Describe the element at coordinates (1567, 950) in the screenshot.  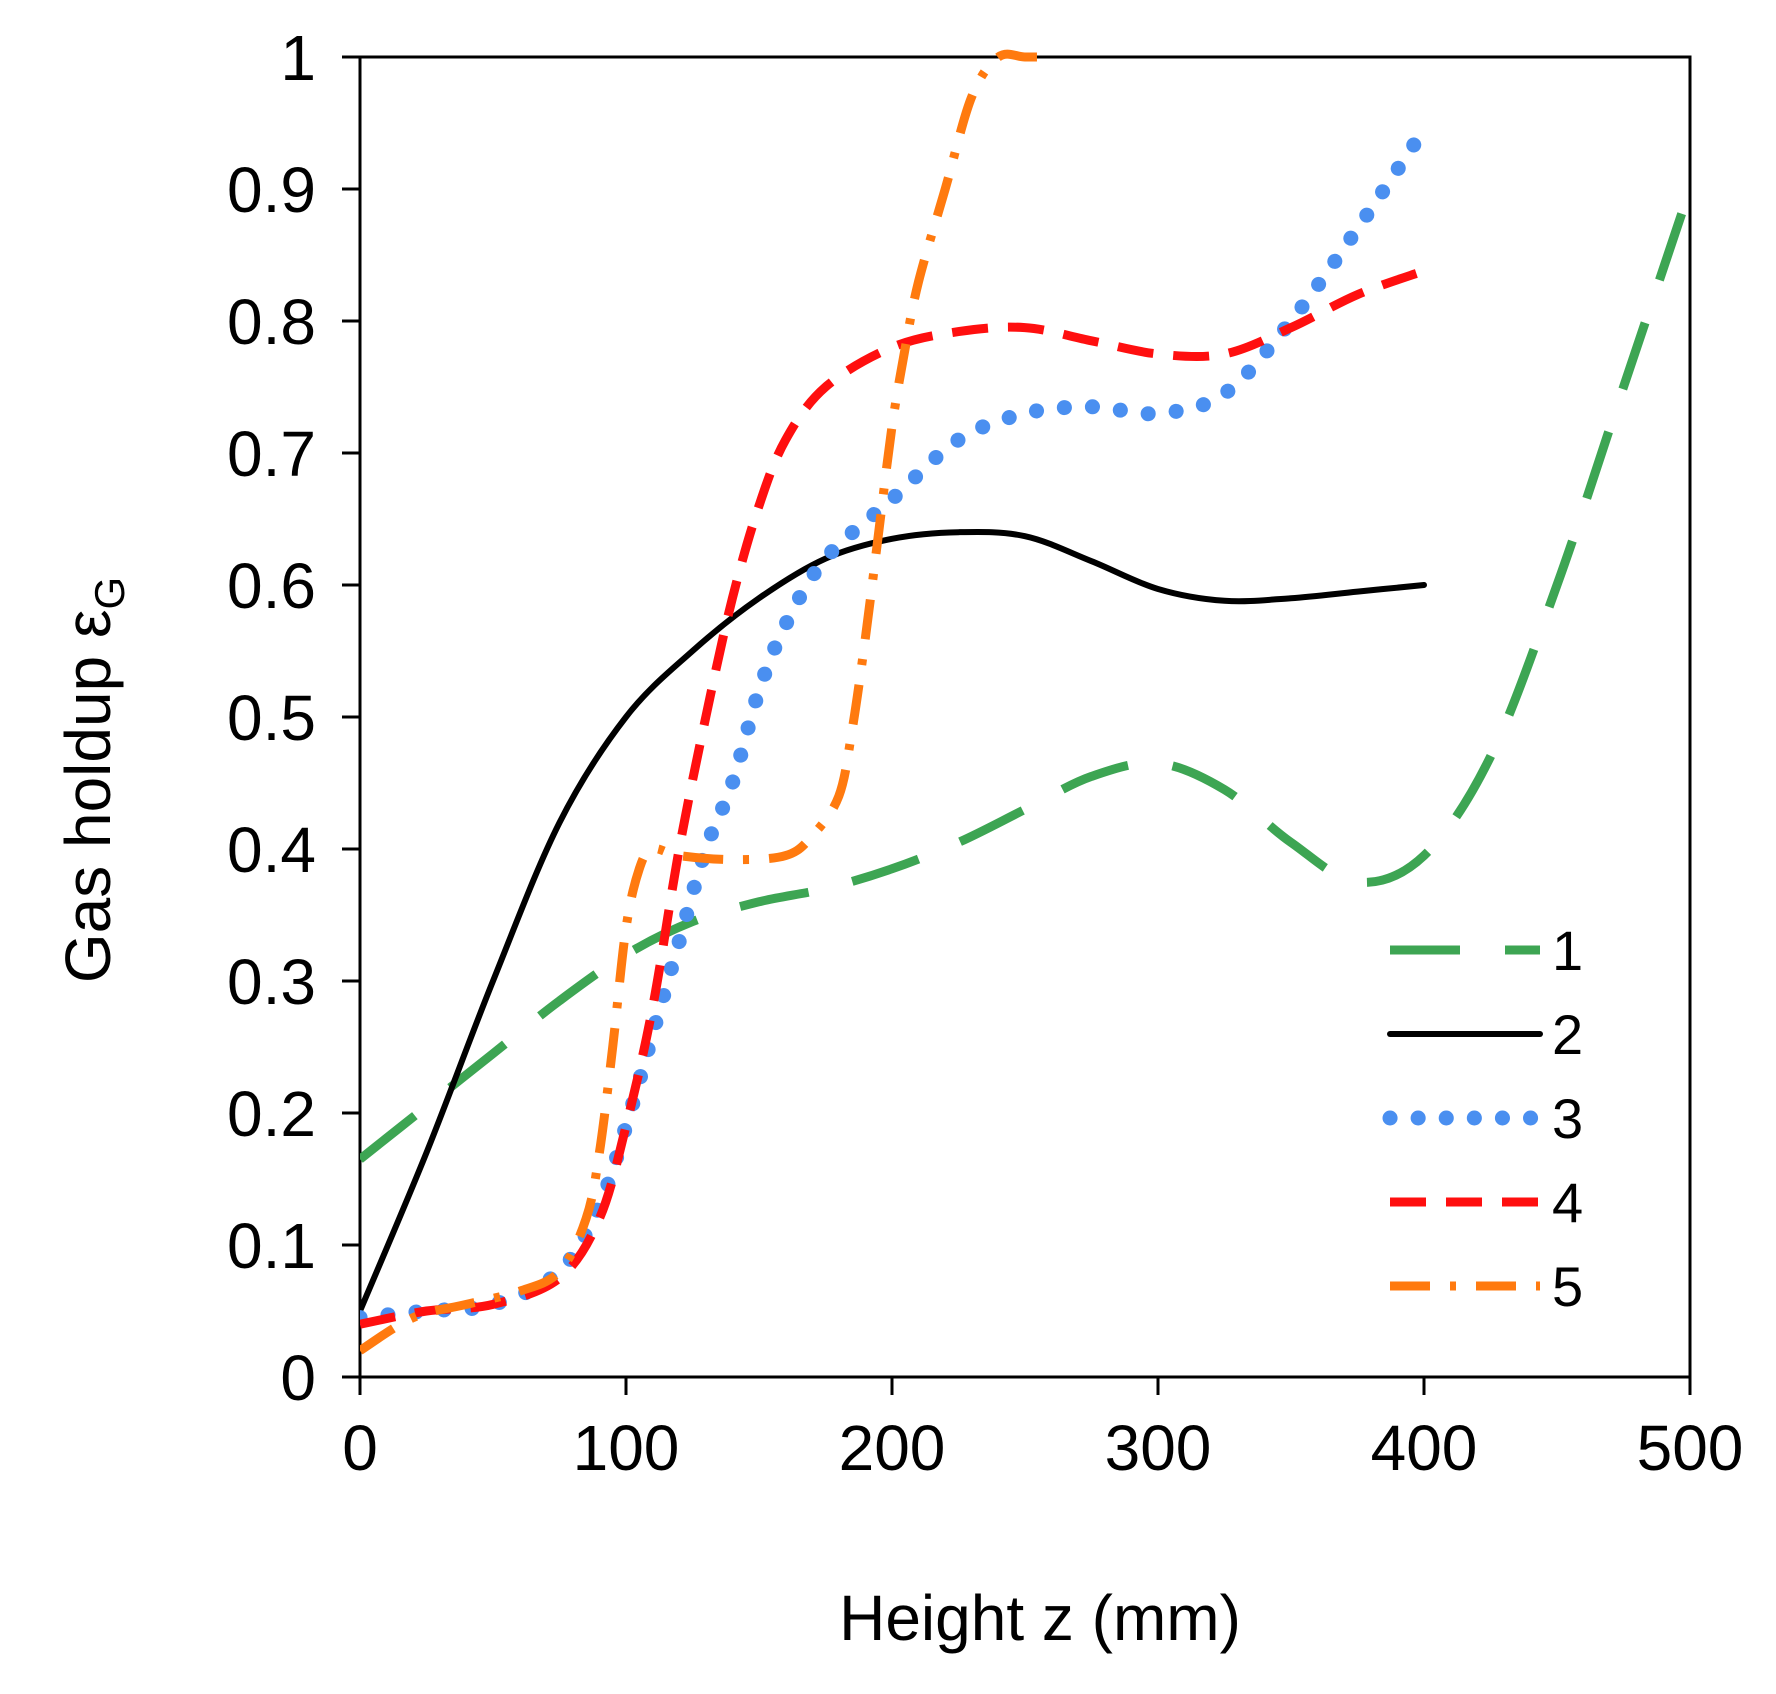
I see `legend-label-1: 1` at that location.